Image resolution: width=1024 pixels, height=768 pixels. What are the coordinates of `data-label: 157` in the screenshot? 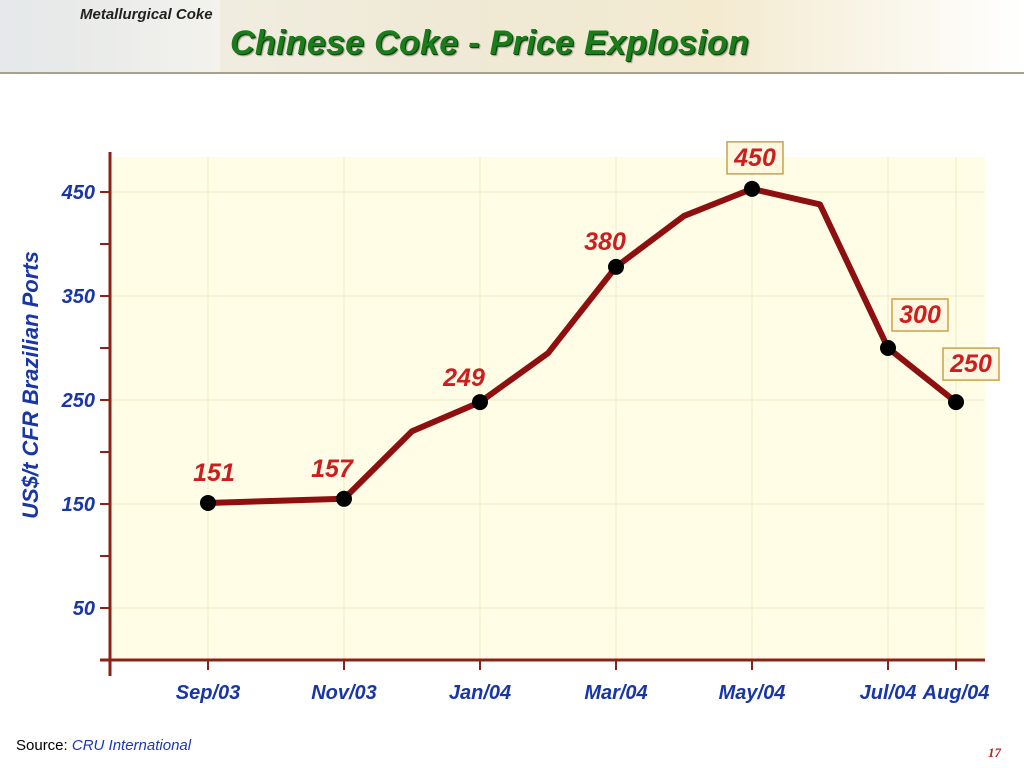 It's located at (332, 469).